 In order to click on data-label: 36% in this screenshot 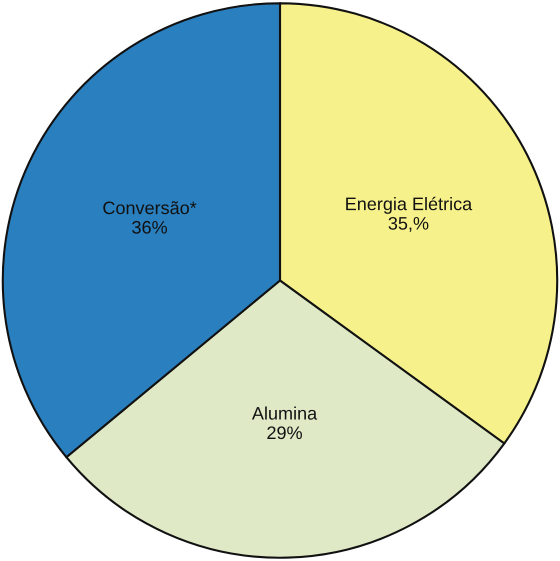, I will do `click(149, 227)`.